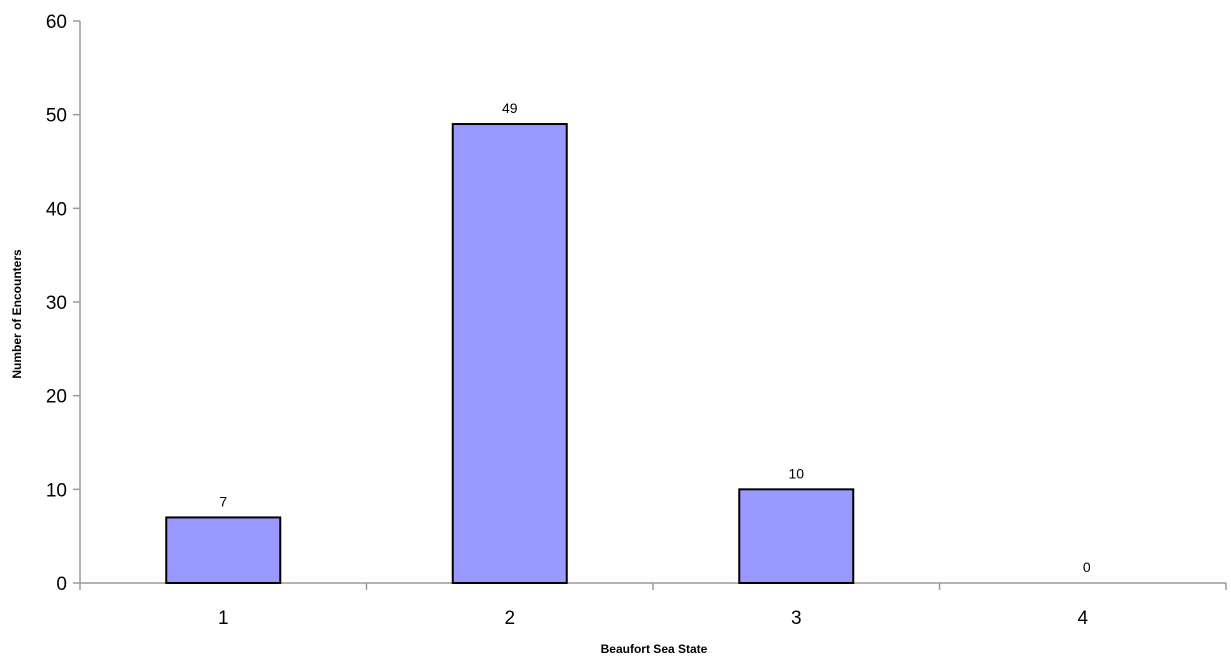  Describe the element at coordinates (796, 618) in the screenshot. I see `x-tick-label: 3` at that location.